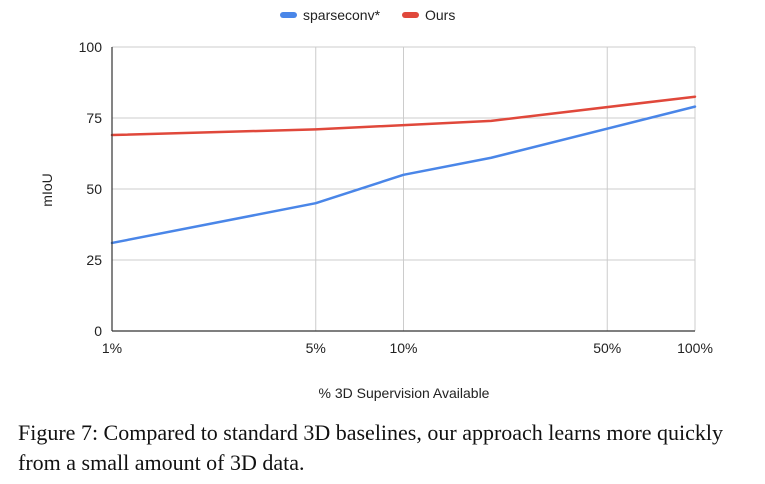 This screenshot has width=765, height=484. Describe the element at coordinates (342, 15) in the screenshot. I see `legend-label: sparseconv*` at that location.